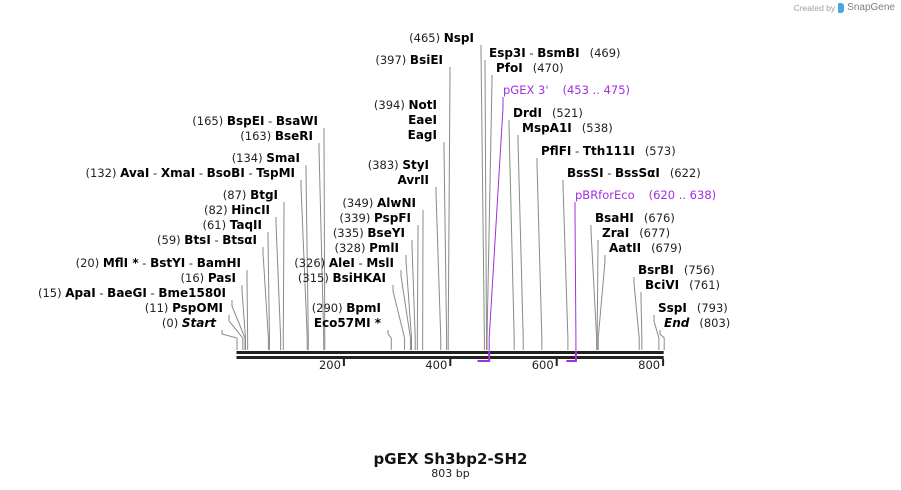  I want to click on cut-site-drdi: DrdI (521), so click(545, 228).